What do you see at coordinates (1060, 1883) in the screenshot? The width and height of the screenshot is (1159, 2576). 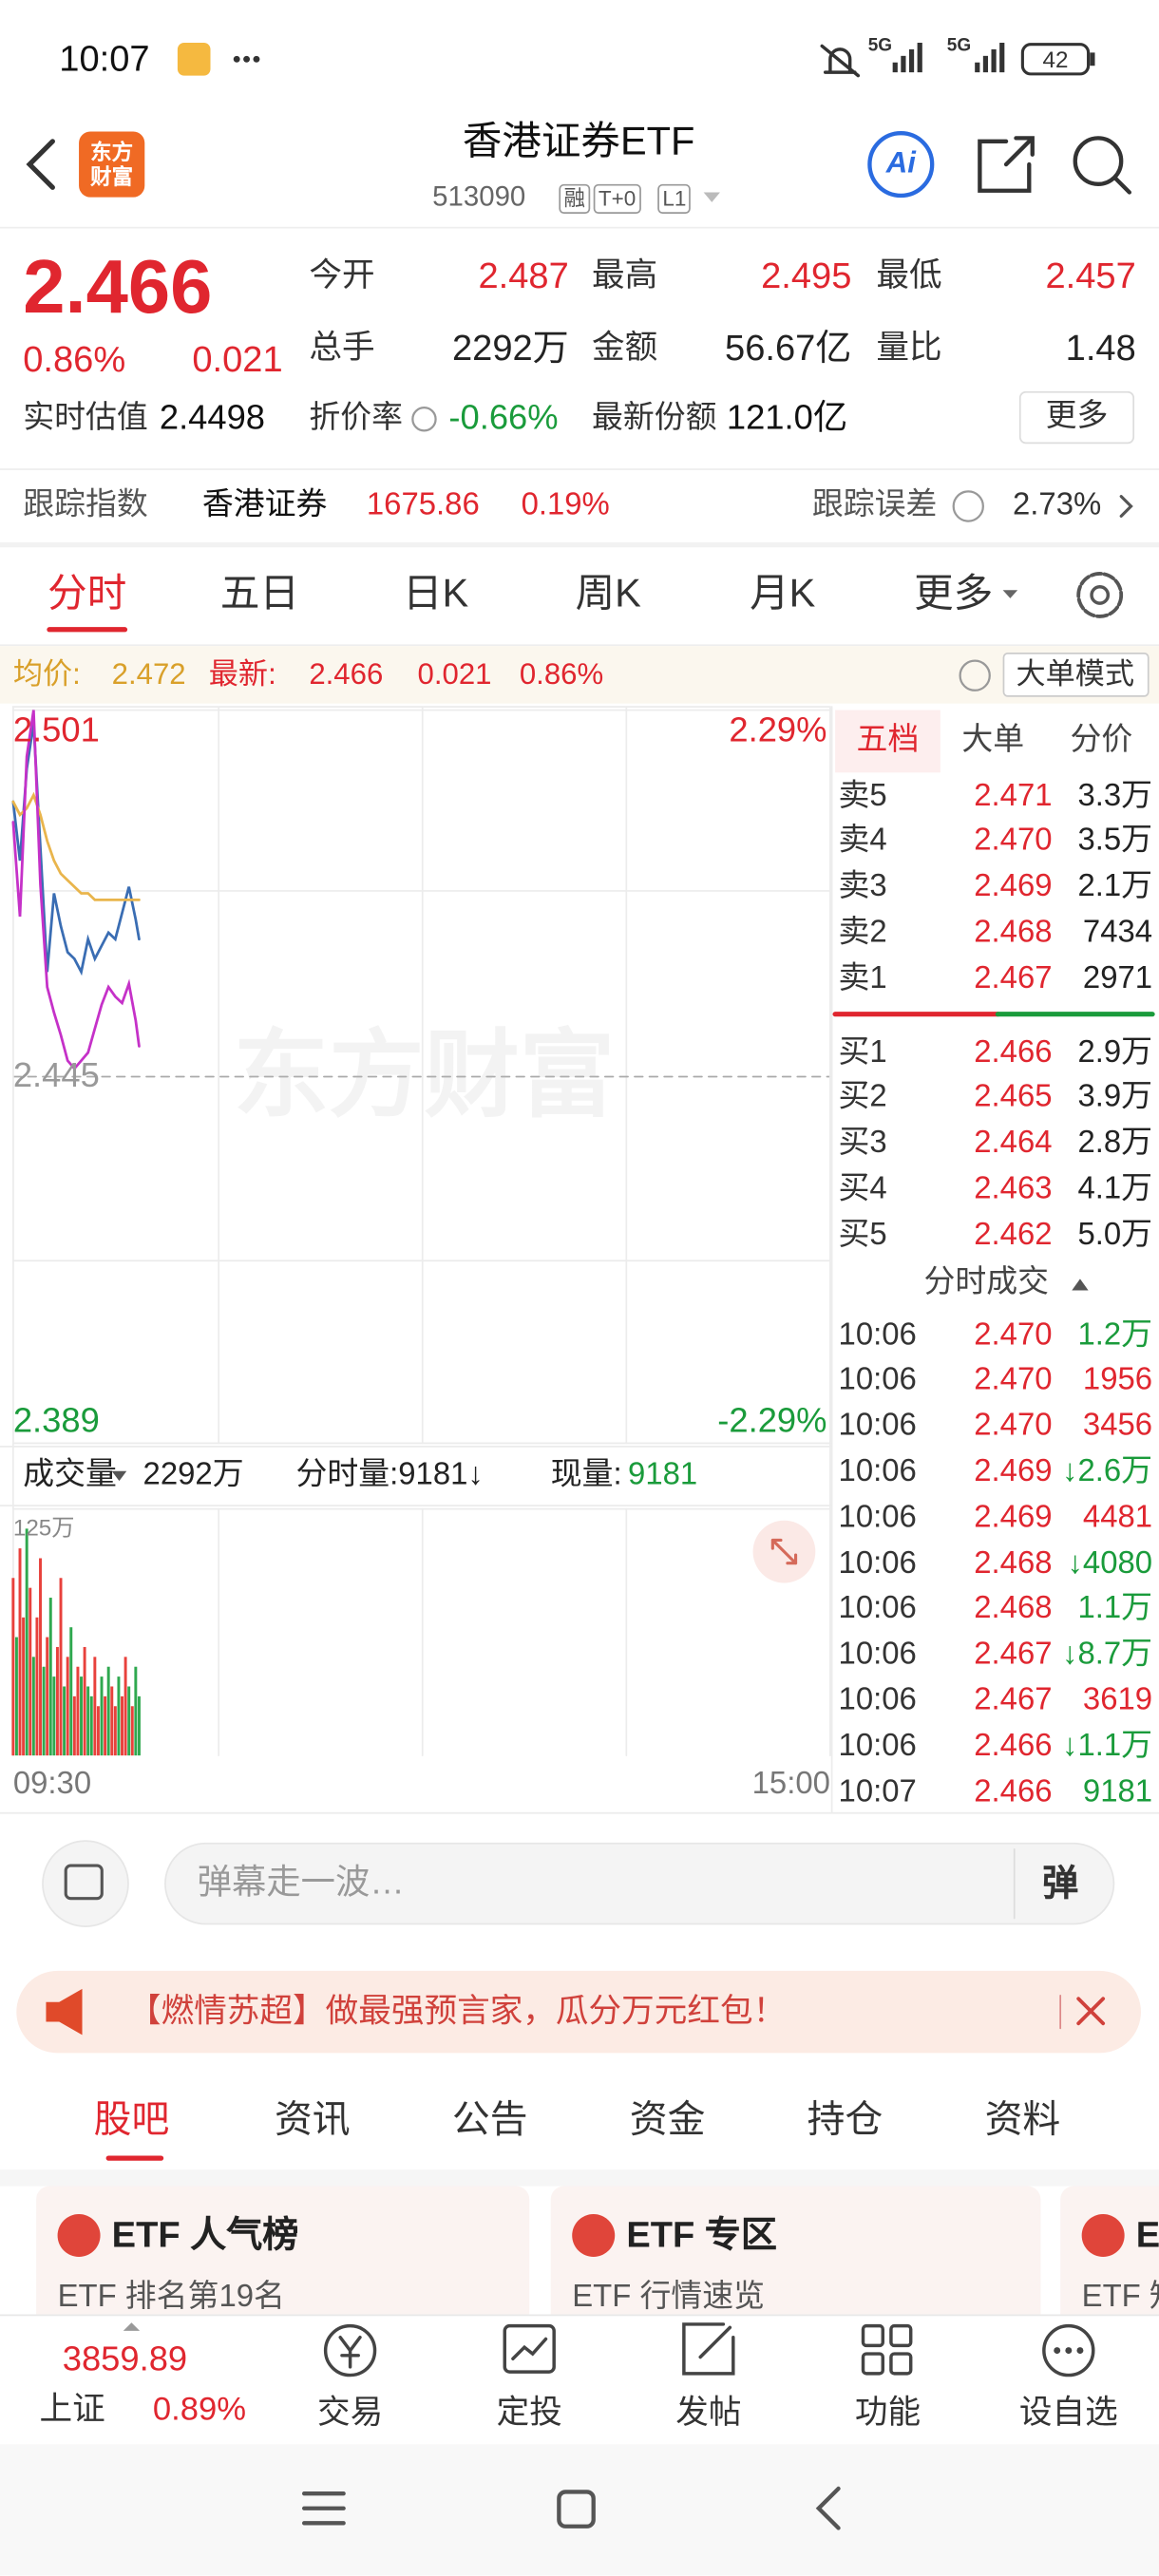 I see `danmaku-button: 弹` at bounding box center [1060, 1883].